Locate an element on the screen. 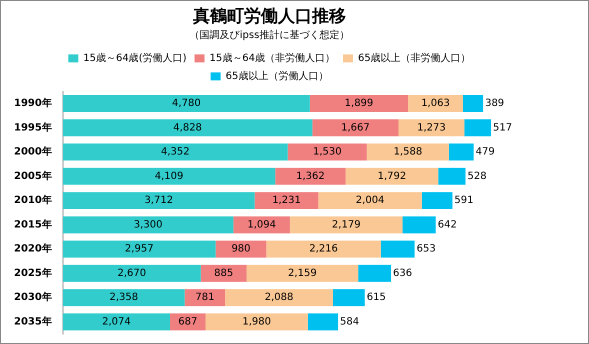 The height and width of the screenshot is (344, 589). data-label: 4,828 is located at coordinates (187, 128).